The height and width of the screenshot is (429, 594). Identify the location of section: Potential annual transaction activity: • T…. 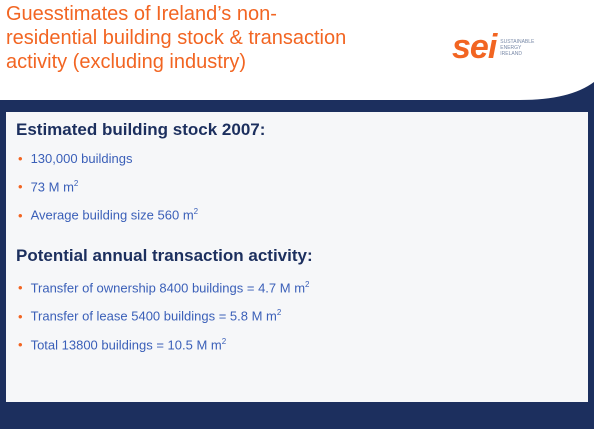
(164, 301).